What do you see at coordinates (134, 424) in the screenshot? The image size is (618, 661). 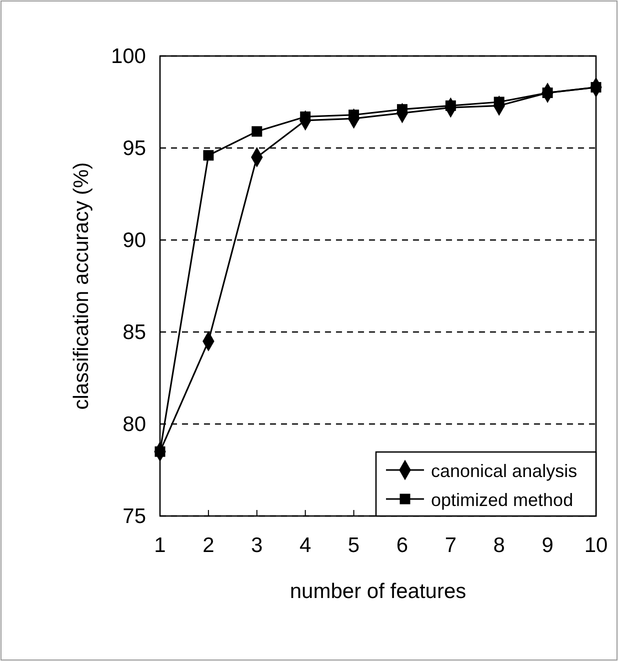 I see `y-tick-label: 80` at bounding box center [134, 424].